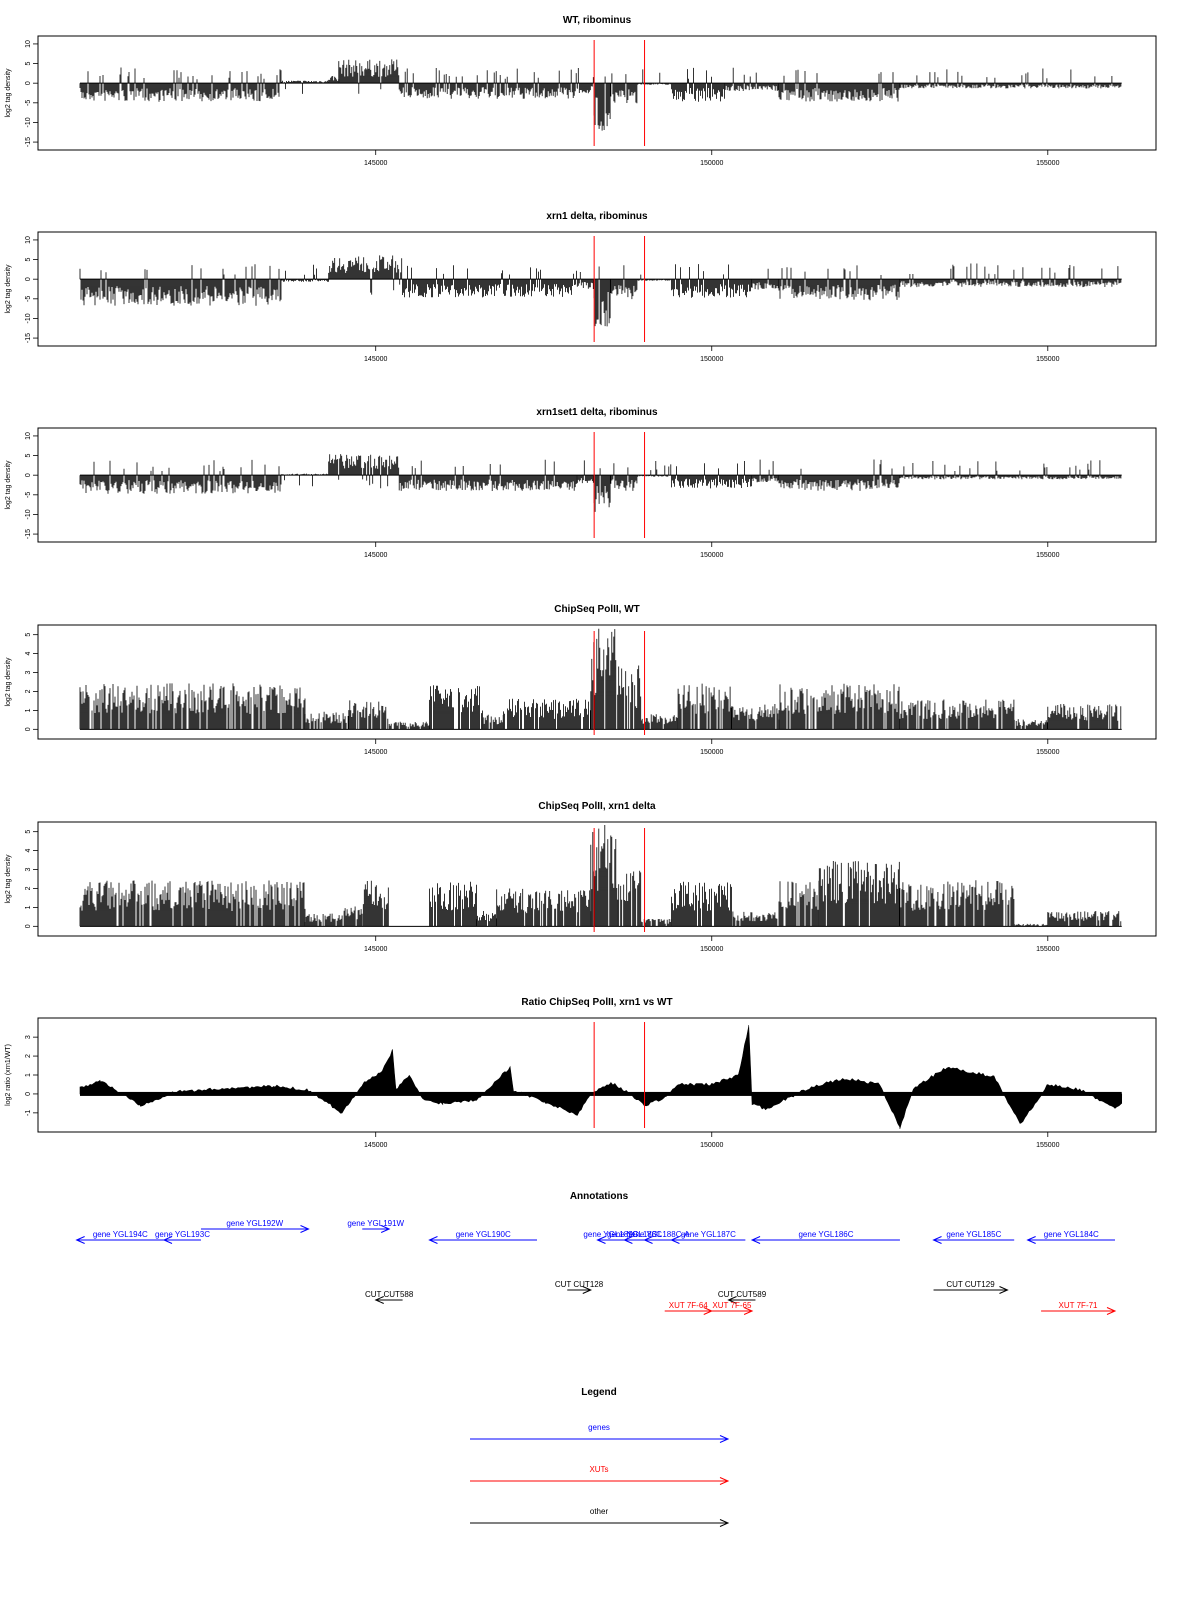 This screenshot has width=1200, height=1600. Describe the element at coordinates (597, 412) in the screenshot. I see `panel-title: xrn1set1 delta, ribominus` at that location.